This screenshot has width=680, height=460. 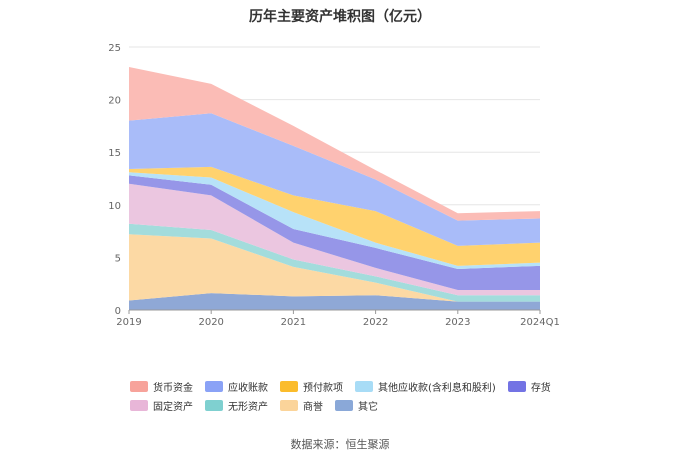 What do you see at coordinates (173, 388) in the screenshot?
I see `legend-label: 货币资金` at bounding box center [173, 388].